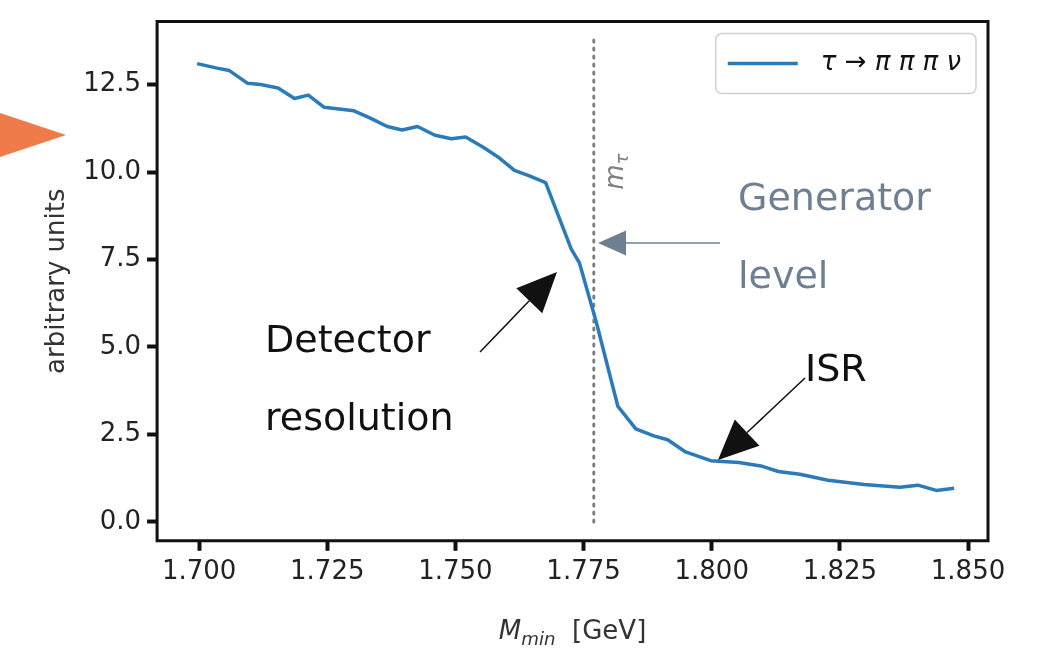 This screenshot has width=1038, height=654. Describe the element at coordinates (199, 570) in the screenshot. I see `x-tick-label: 1.700` at that location.